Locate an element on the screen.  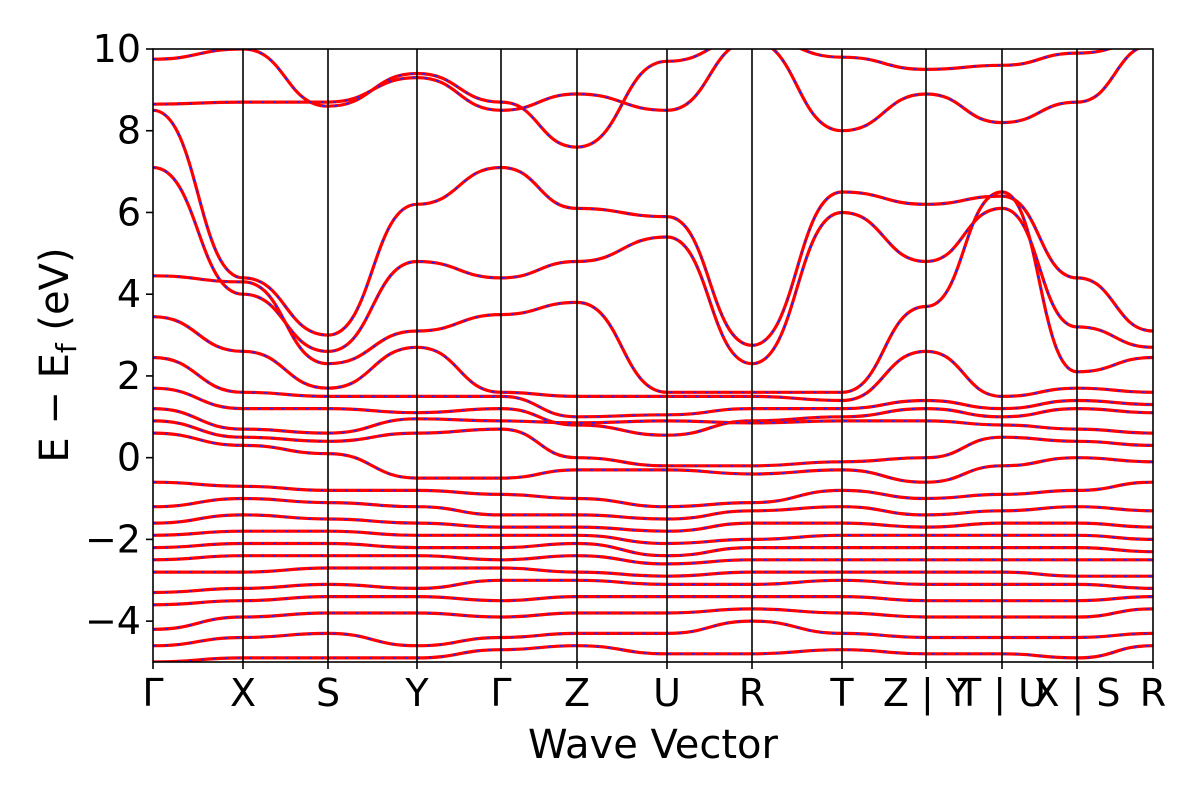
y-tick-label: 4 is located at coordinates (129, 294).